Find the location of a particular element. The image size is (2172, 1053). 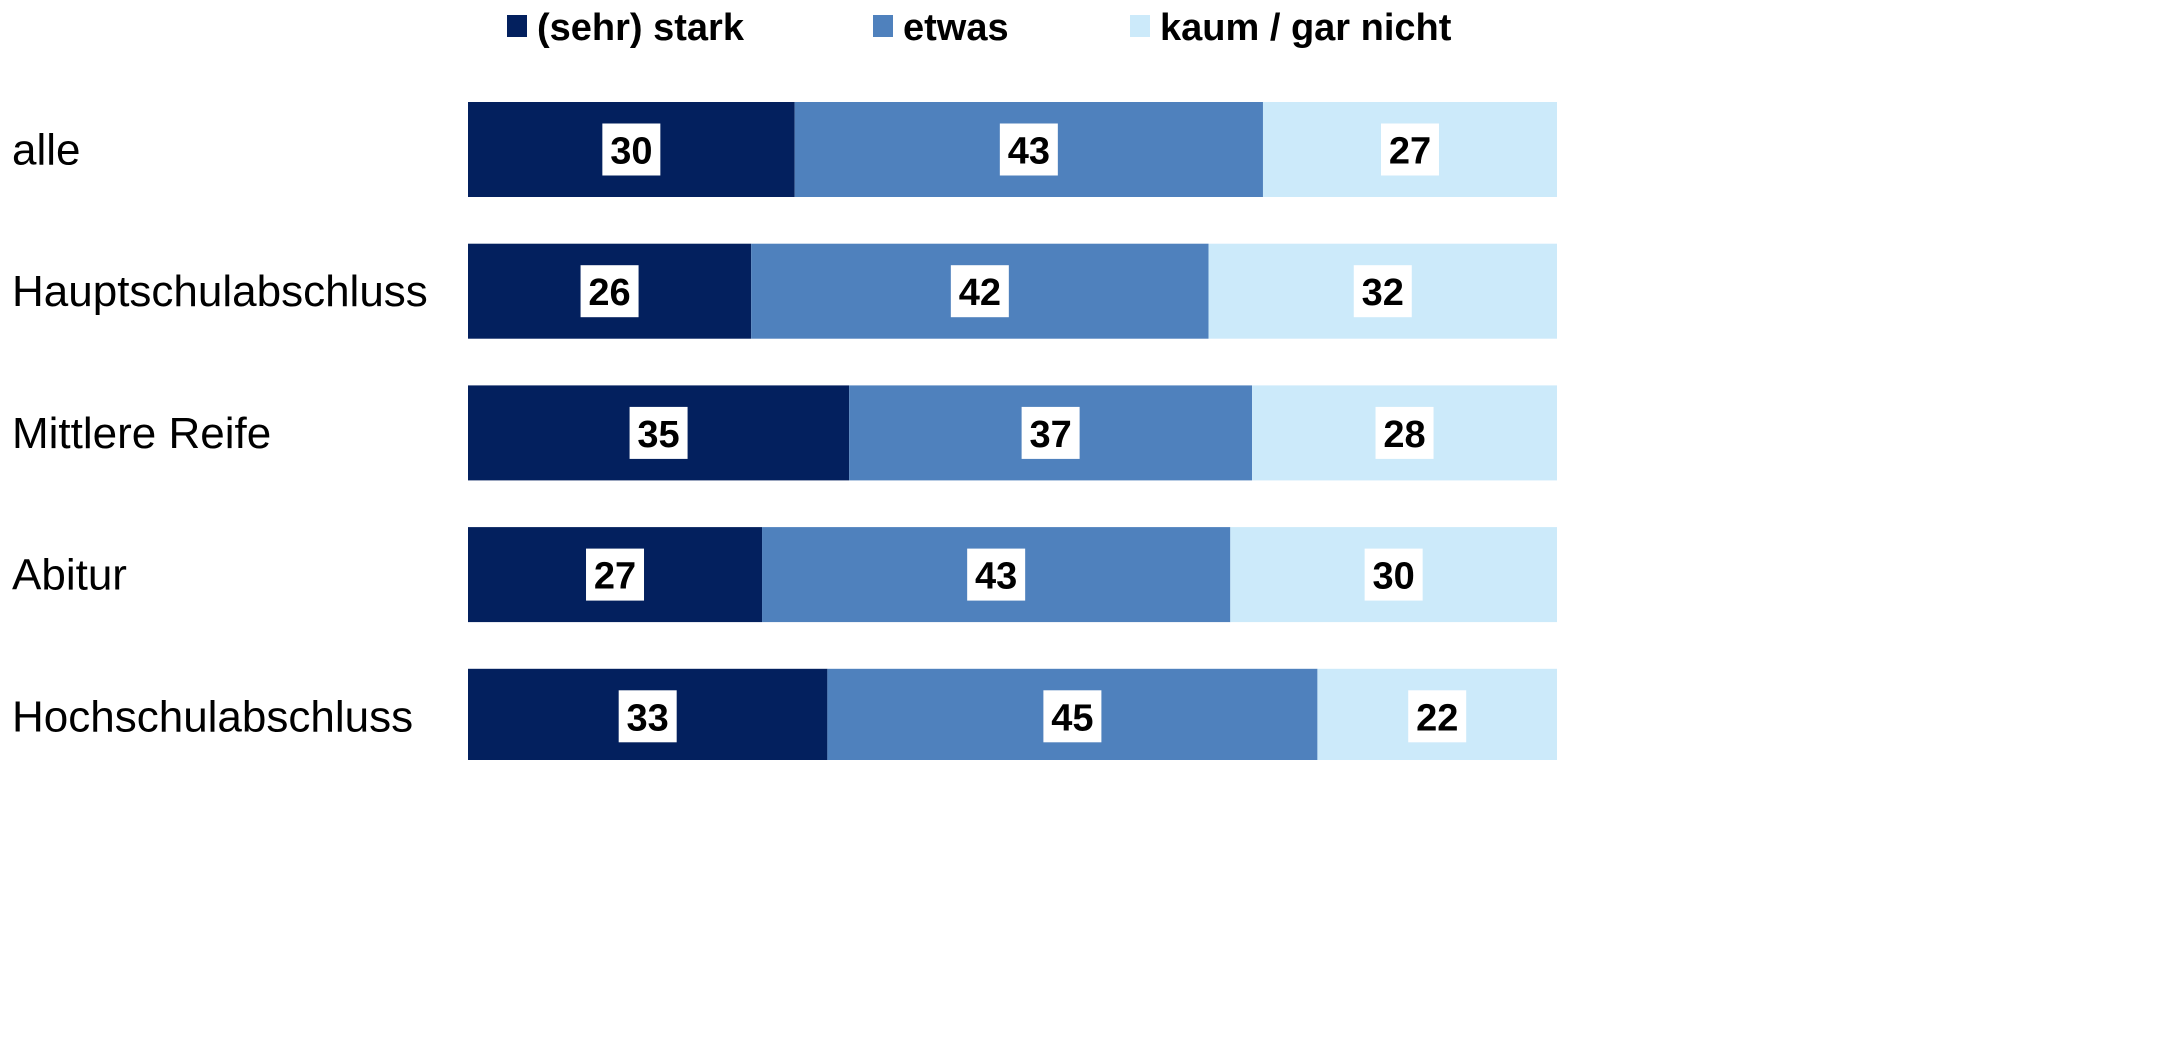

data-label-hochschulabschluss-etwas: 45 is located at coordinates (1072, 718).